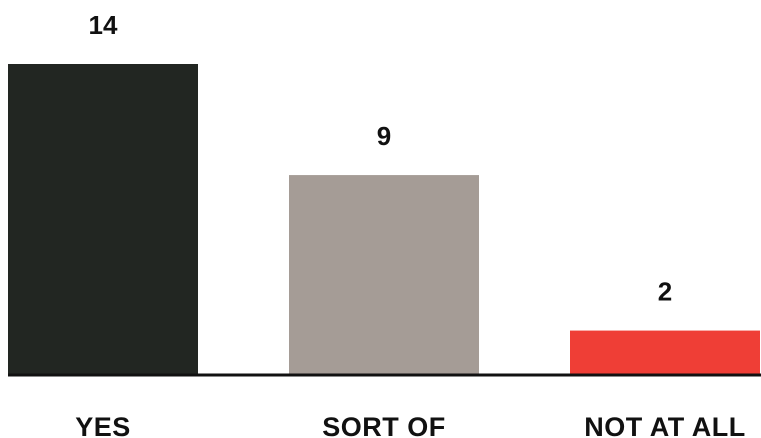 This screenshot has height=438, width=761. What do you see at coordinates (103, 25) in the screenshot?
I see `value-label: 14` at bounding box center [103, 25].